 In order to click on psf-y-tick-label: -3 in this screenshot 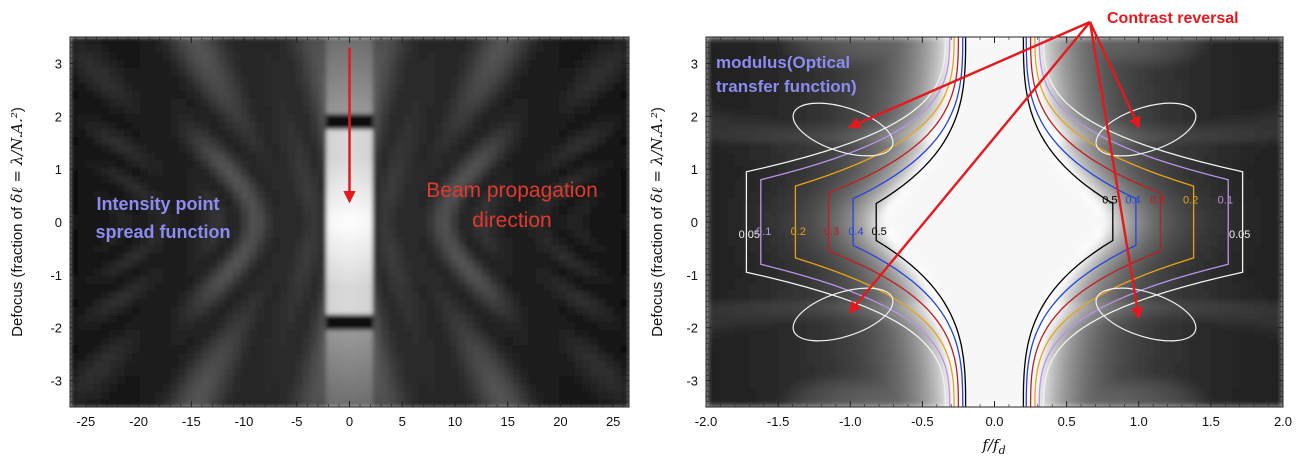, I will do `click(56, 381)`.